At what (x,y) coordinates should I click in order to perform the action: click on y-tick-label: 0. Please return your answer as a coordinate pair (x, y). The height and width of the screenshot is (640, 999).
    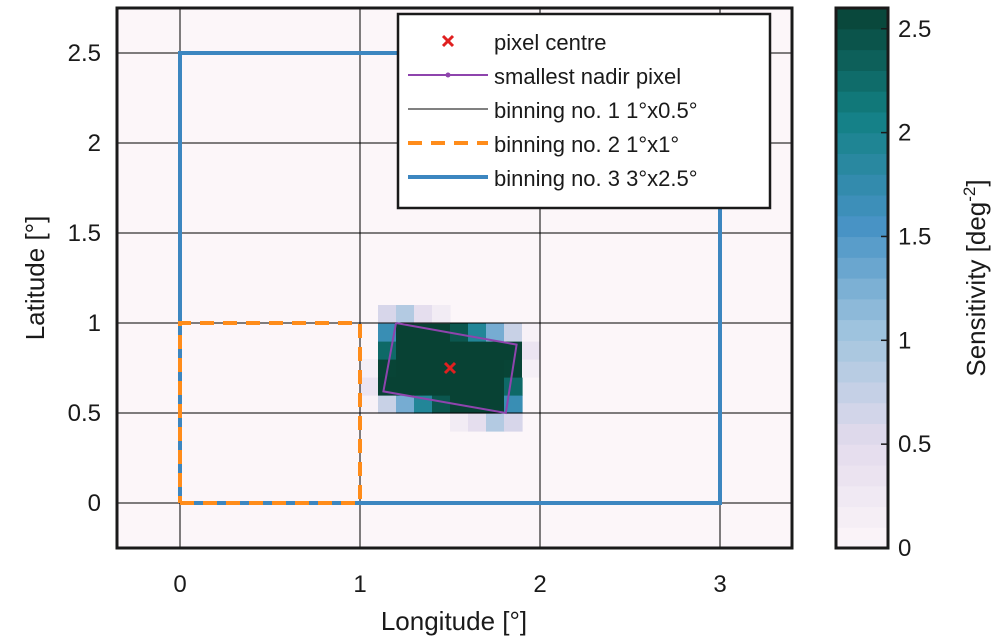
    Looking at the image, I should click on (94, 503).